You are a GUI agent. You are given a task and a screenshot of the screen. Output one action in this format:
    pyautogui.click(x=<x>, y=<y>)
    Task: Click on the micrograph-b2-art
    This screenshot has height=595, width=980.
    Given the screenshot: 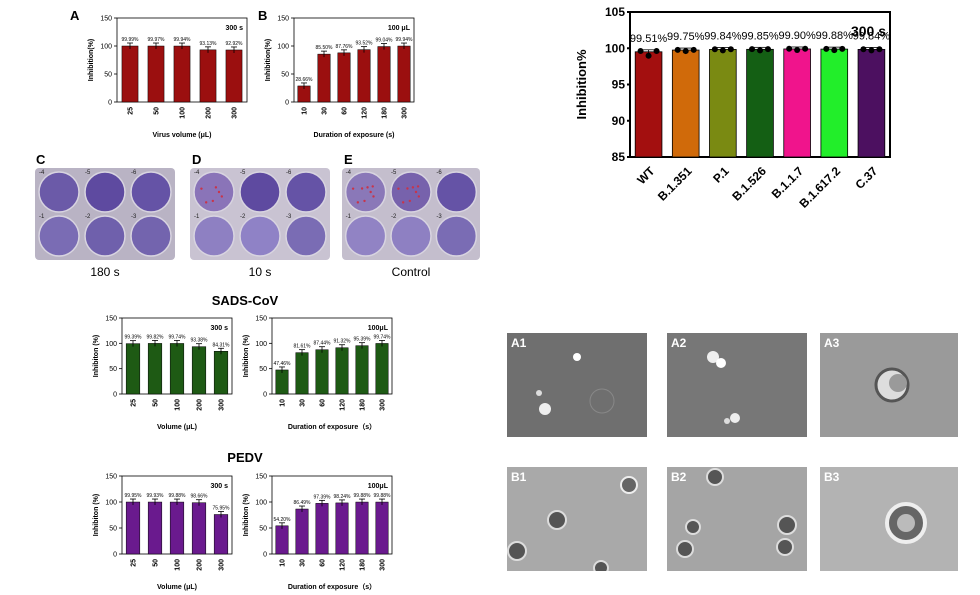 What is the action you would take?
    pyautogui.click(x=736, y=513)
    